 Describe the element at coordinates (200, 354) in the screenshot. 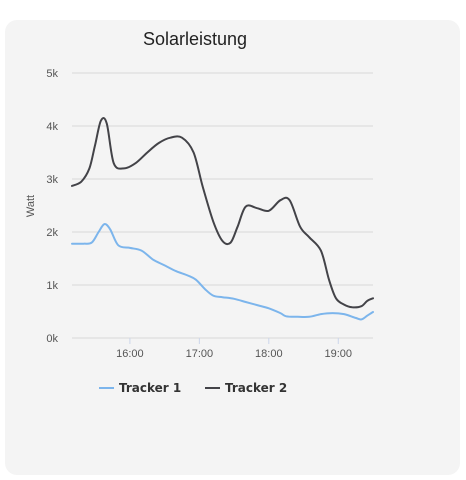

I see `x-tick-label: 17:00` at that location.